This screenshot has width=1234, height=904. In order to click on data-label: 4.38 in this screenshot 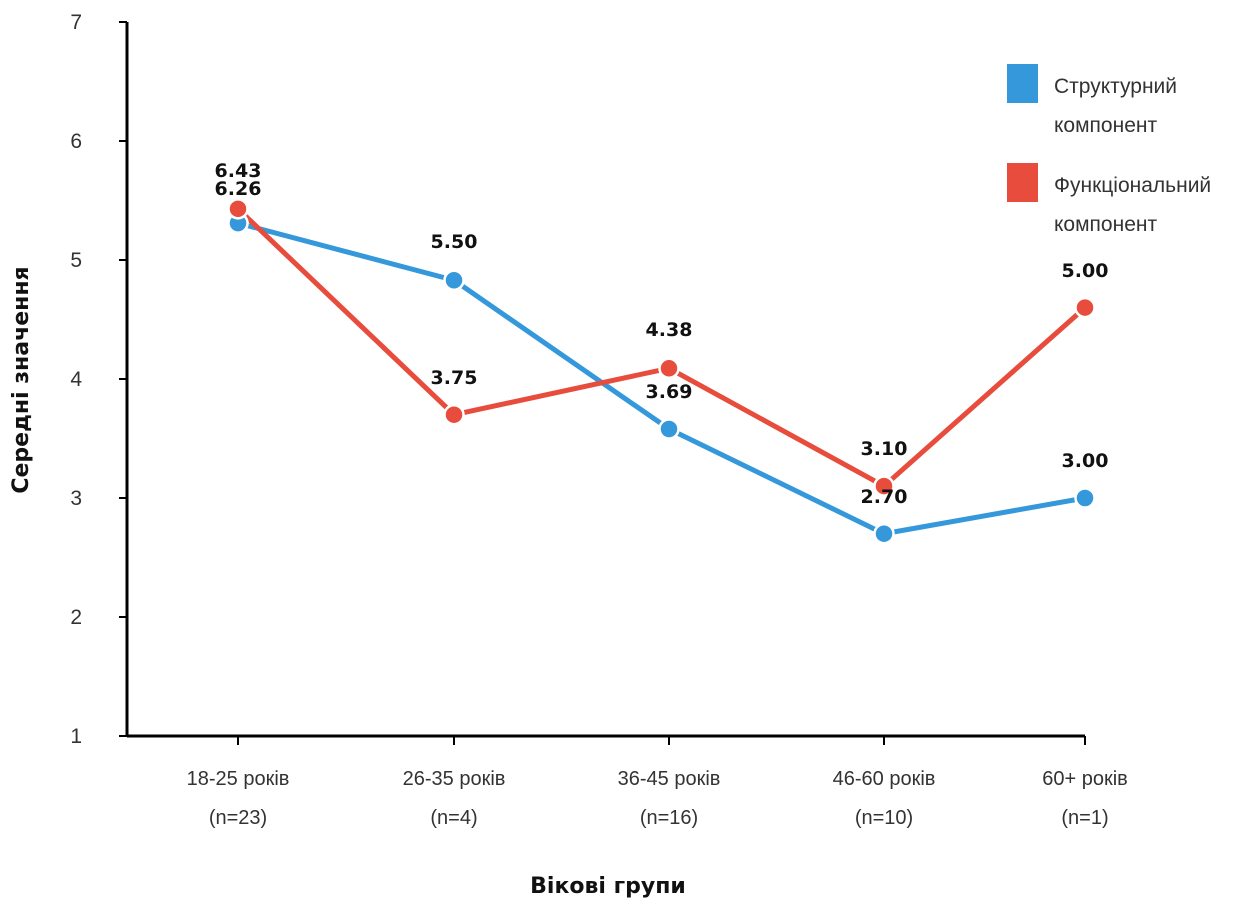, I will do `click(669, 330)`.